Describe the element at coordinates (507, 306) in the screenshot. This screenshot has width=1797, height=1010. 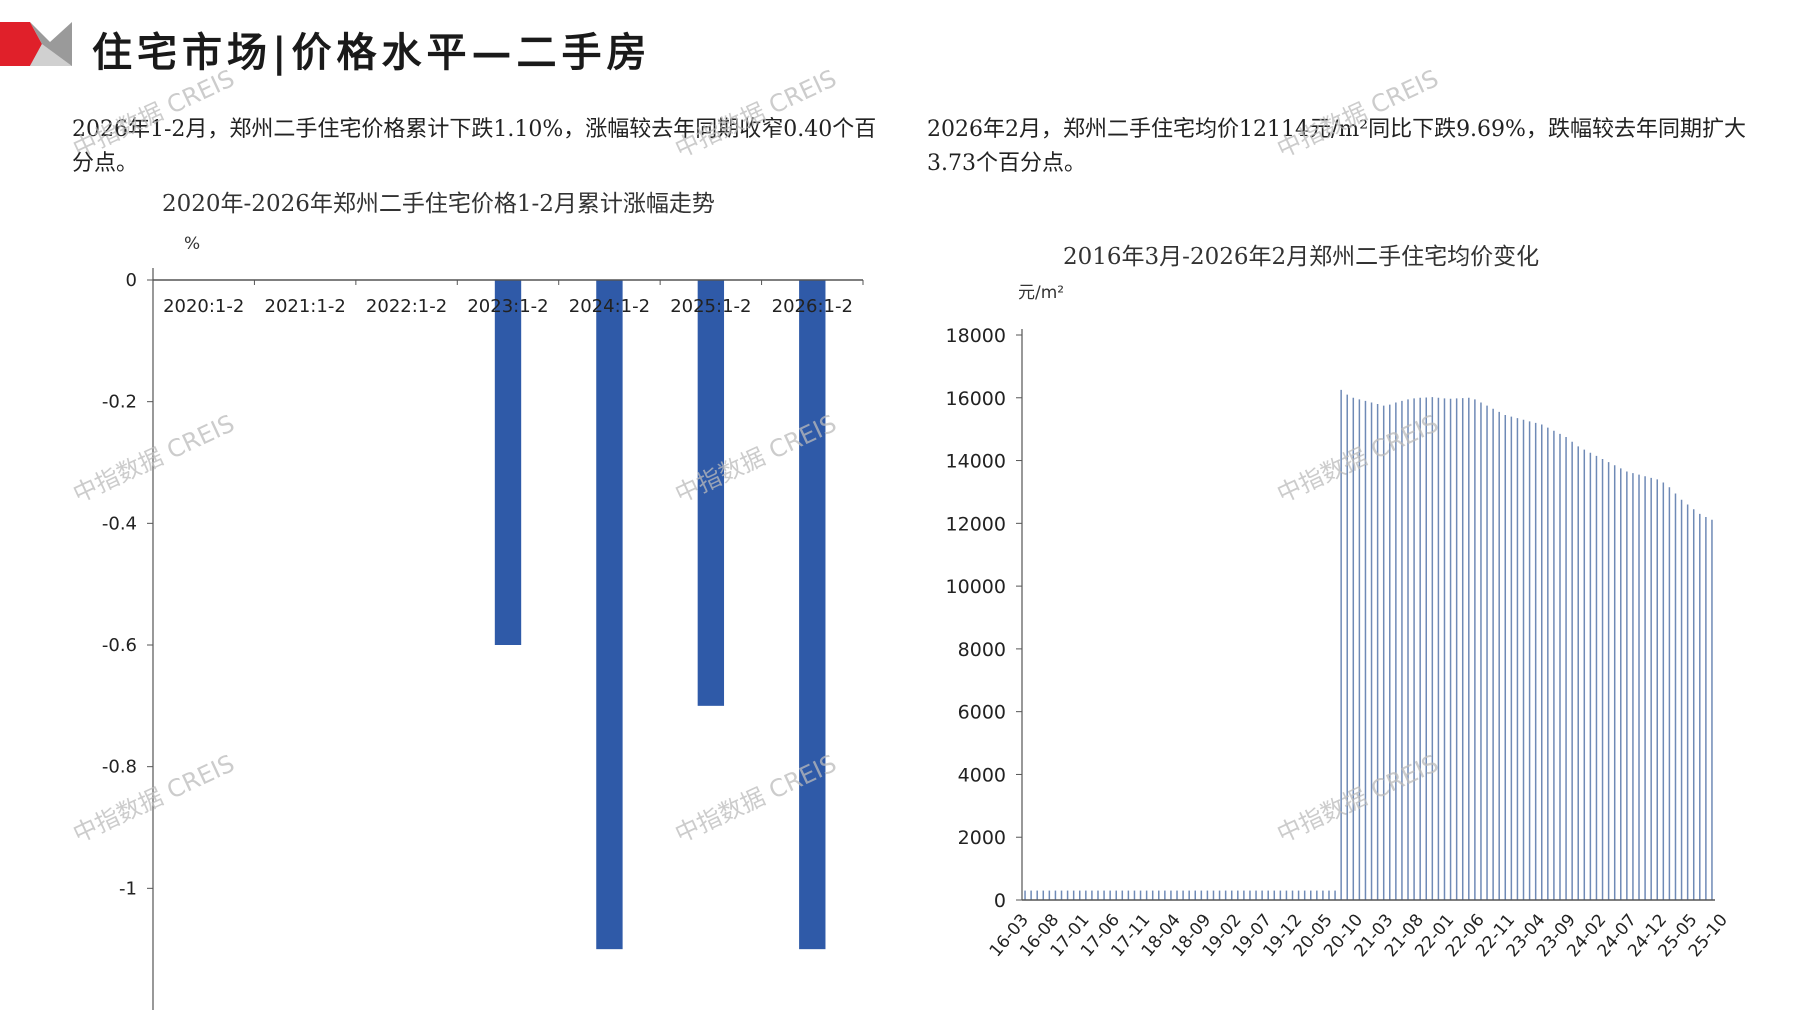
I see `x-tick-label: 2023:1-2` at that location.